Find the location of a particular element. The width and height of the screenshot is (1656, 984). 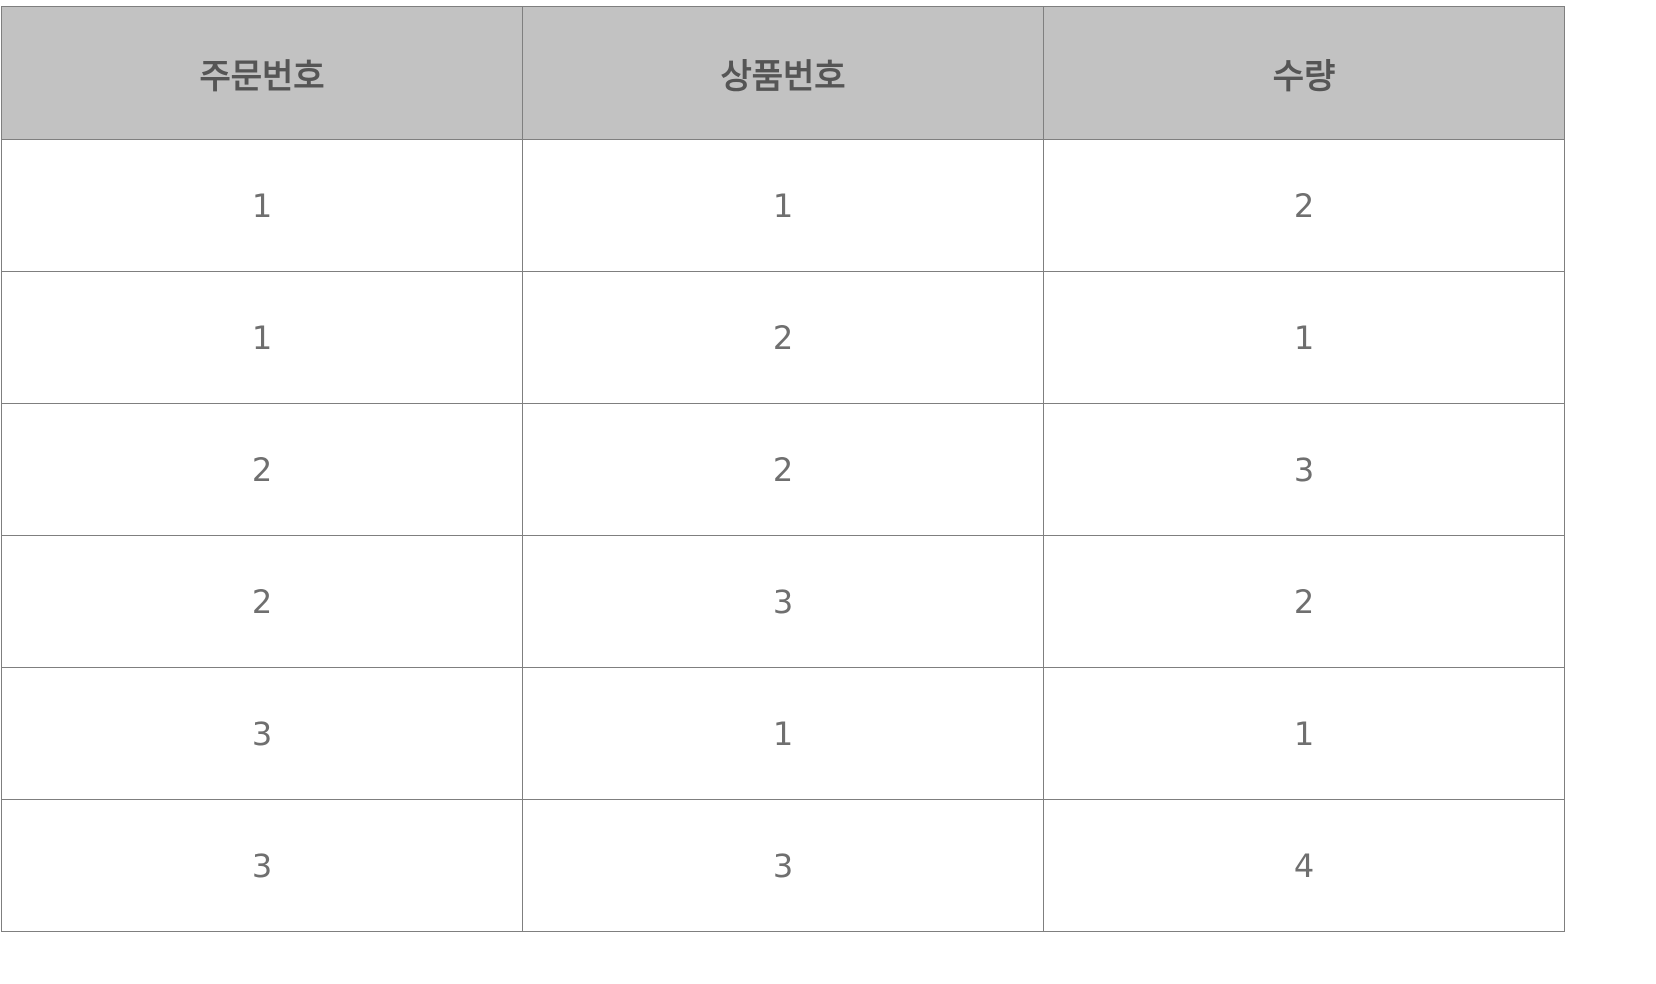

table-header-row: 주문번호 상품번호 수량 is located at coordinates (783, 73).